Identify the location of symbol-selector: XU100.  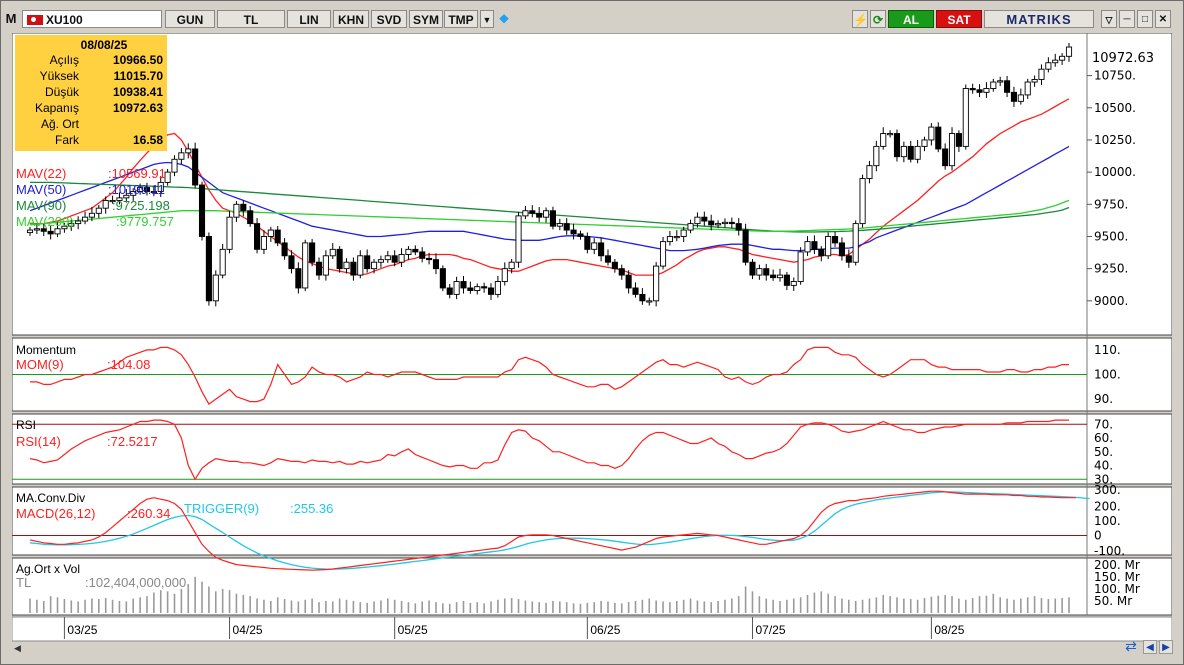
(92, 19).